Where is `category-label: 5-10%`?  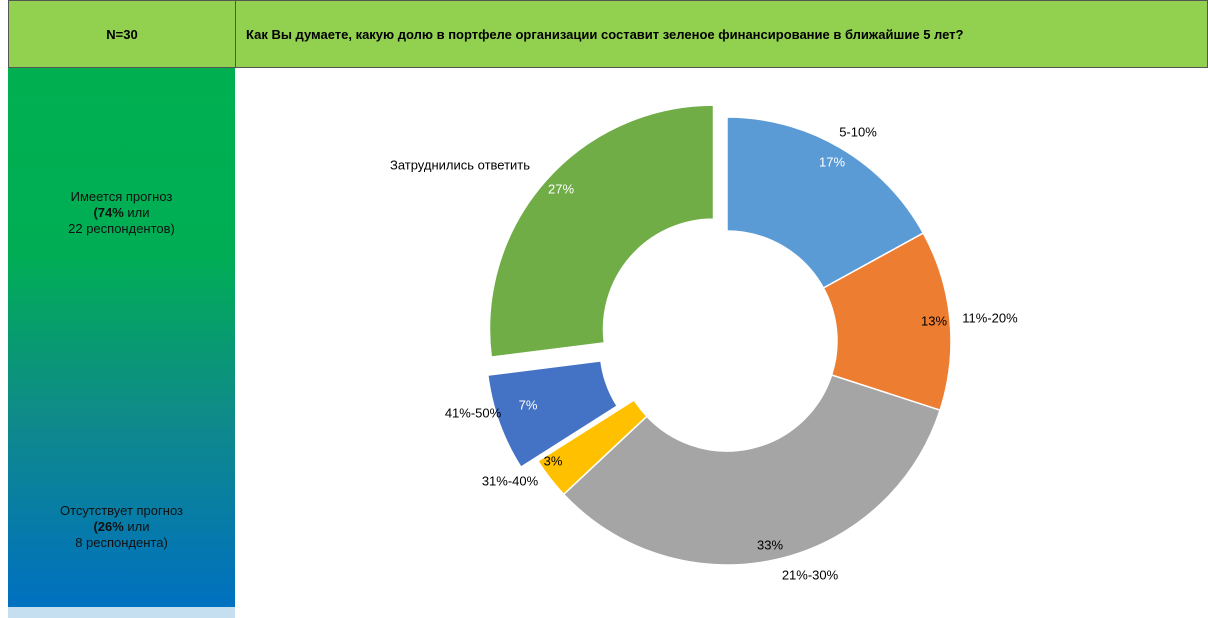 category-label: 5-10% is located at coordinates (858, 131).